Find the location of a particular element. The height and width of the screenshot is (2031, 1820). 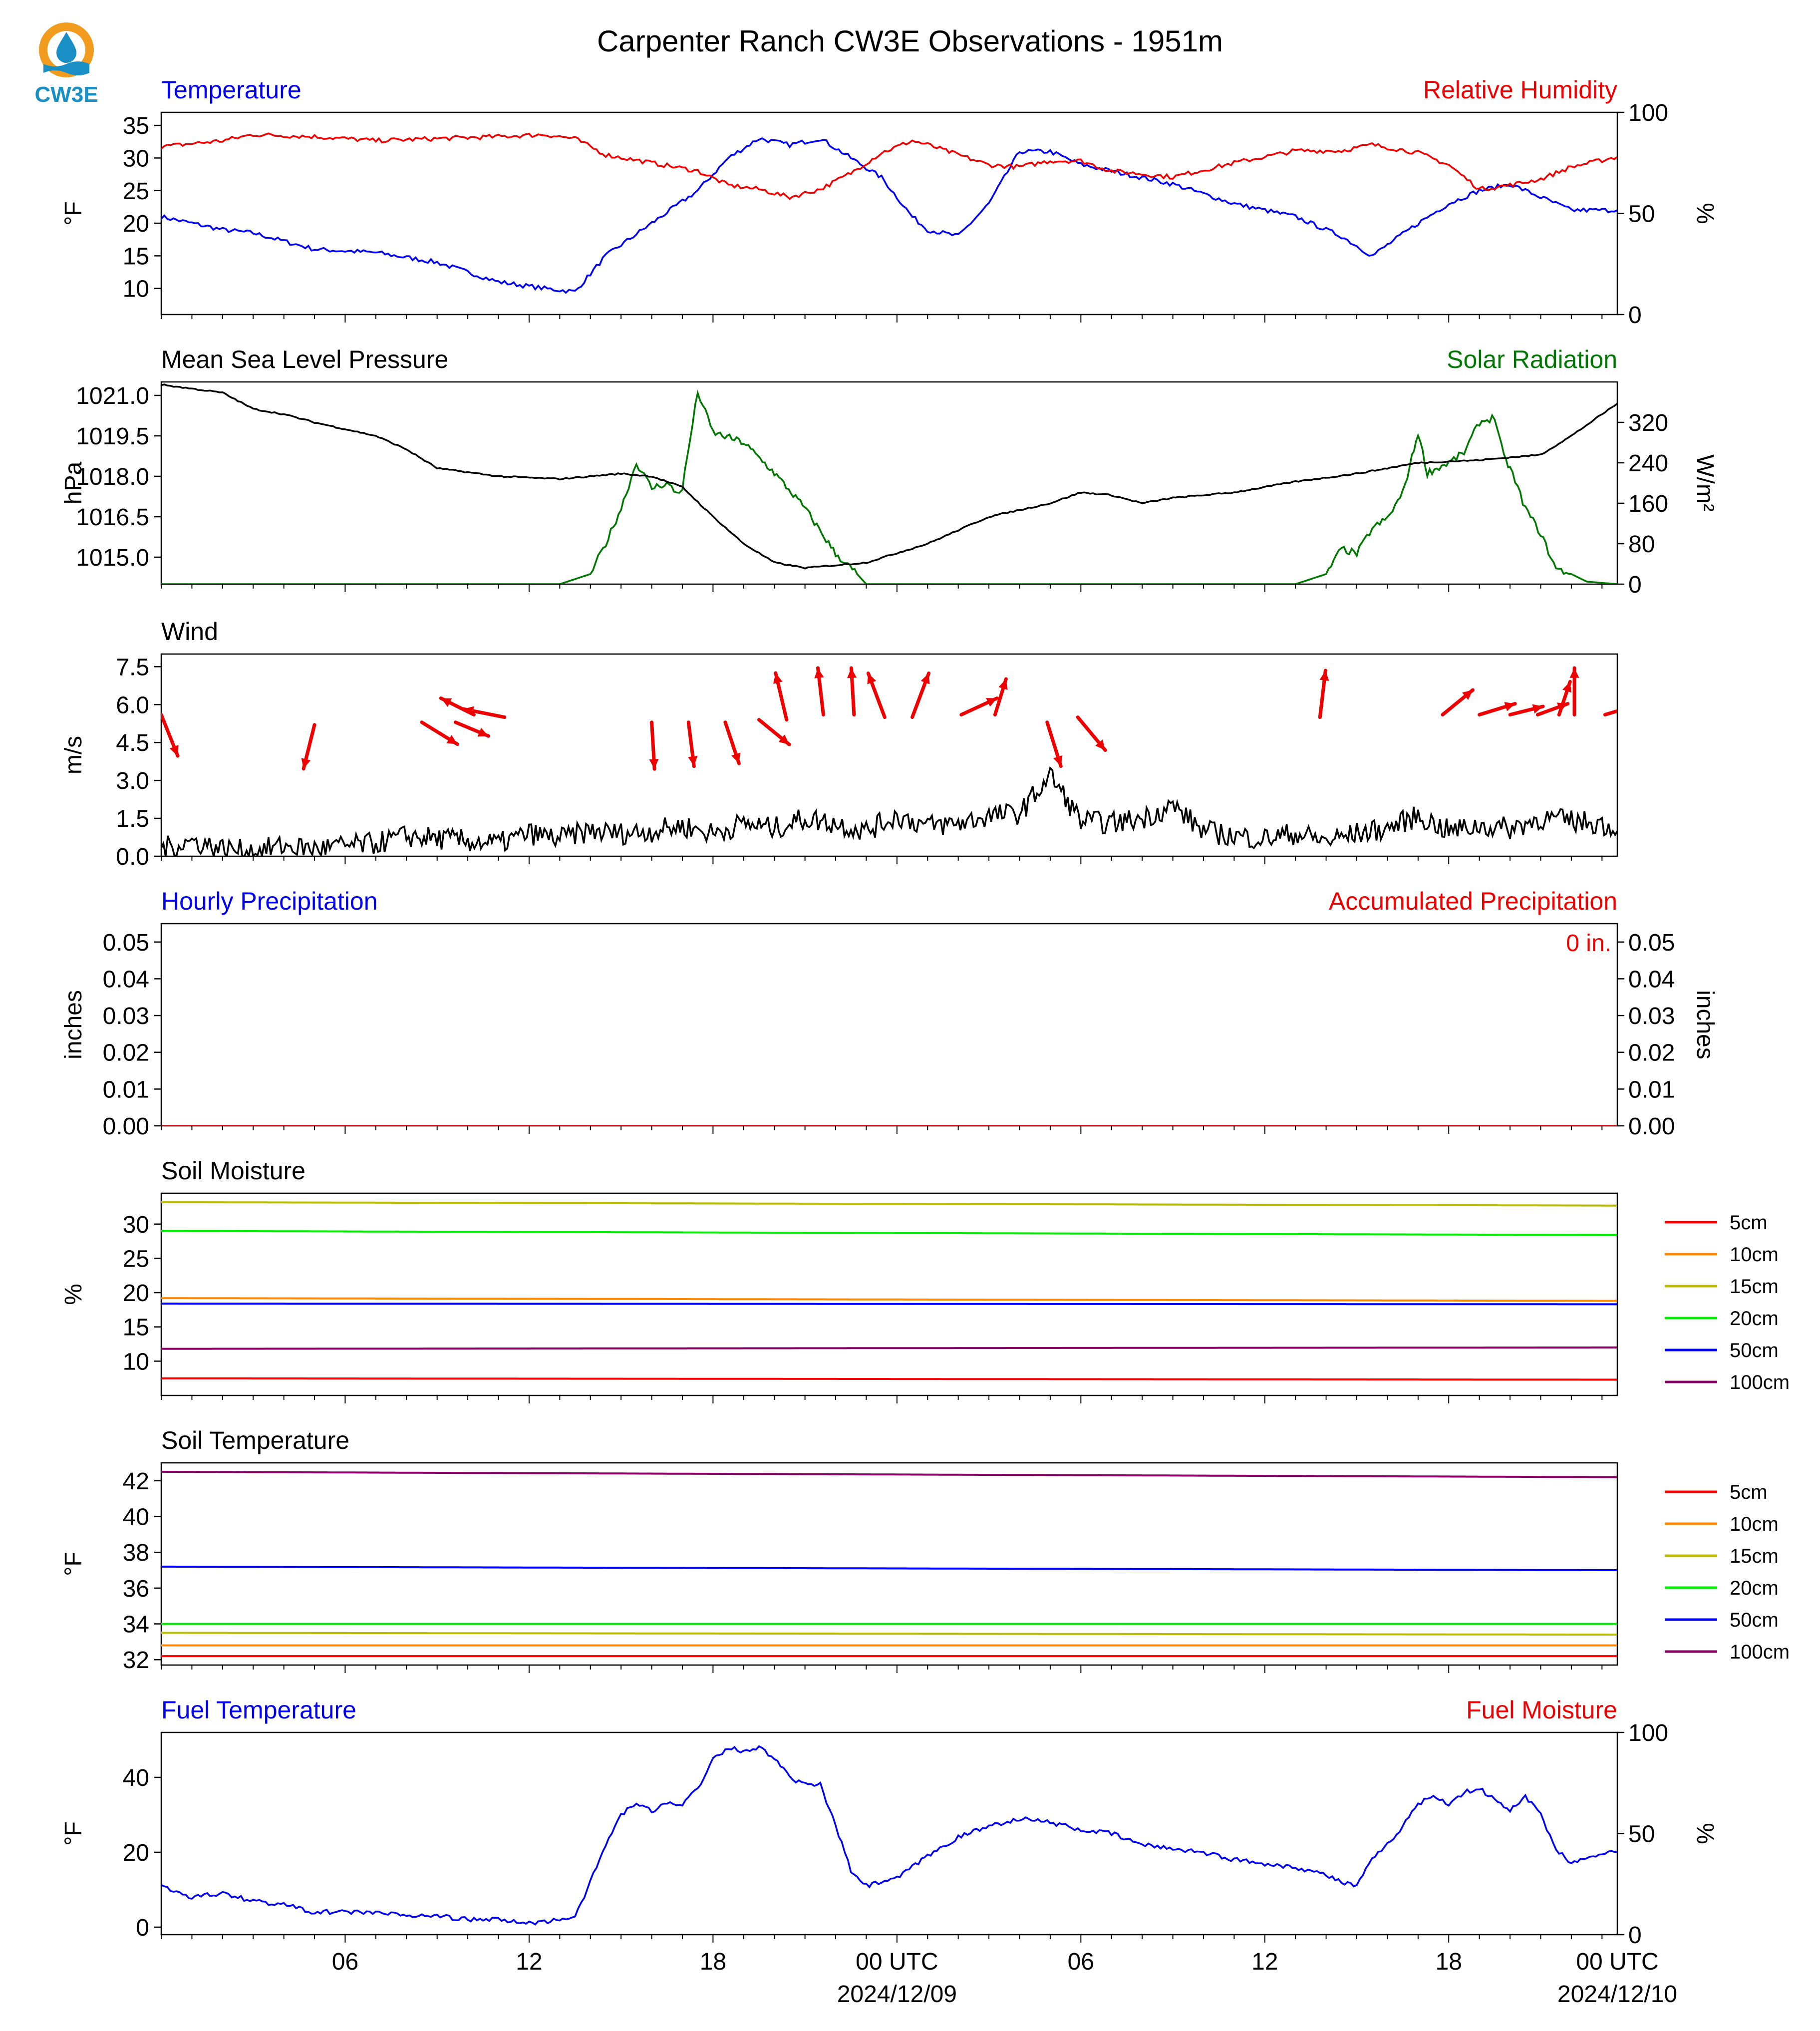

soil_moisture-ytick-label: 30 is located at coordinates (136, 1225).